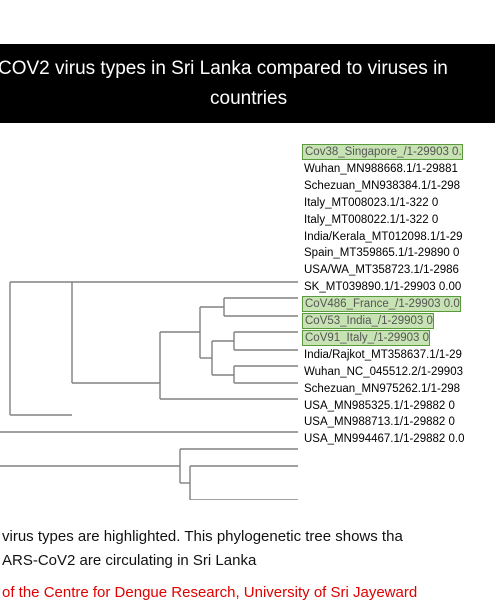  What do you see at coordinates (249, 98) in the screenshot?
I see `title-line-2: countries` at bounding box center [249, 98].